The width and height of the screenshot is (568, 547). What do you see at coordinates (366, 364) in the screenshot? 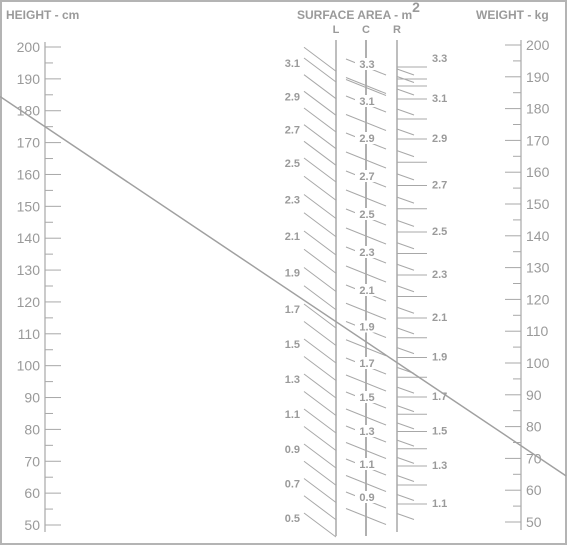
I see `surface-area-center-label: 1.7` at bounding box center [366, 364].